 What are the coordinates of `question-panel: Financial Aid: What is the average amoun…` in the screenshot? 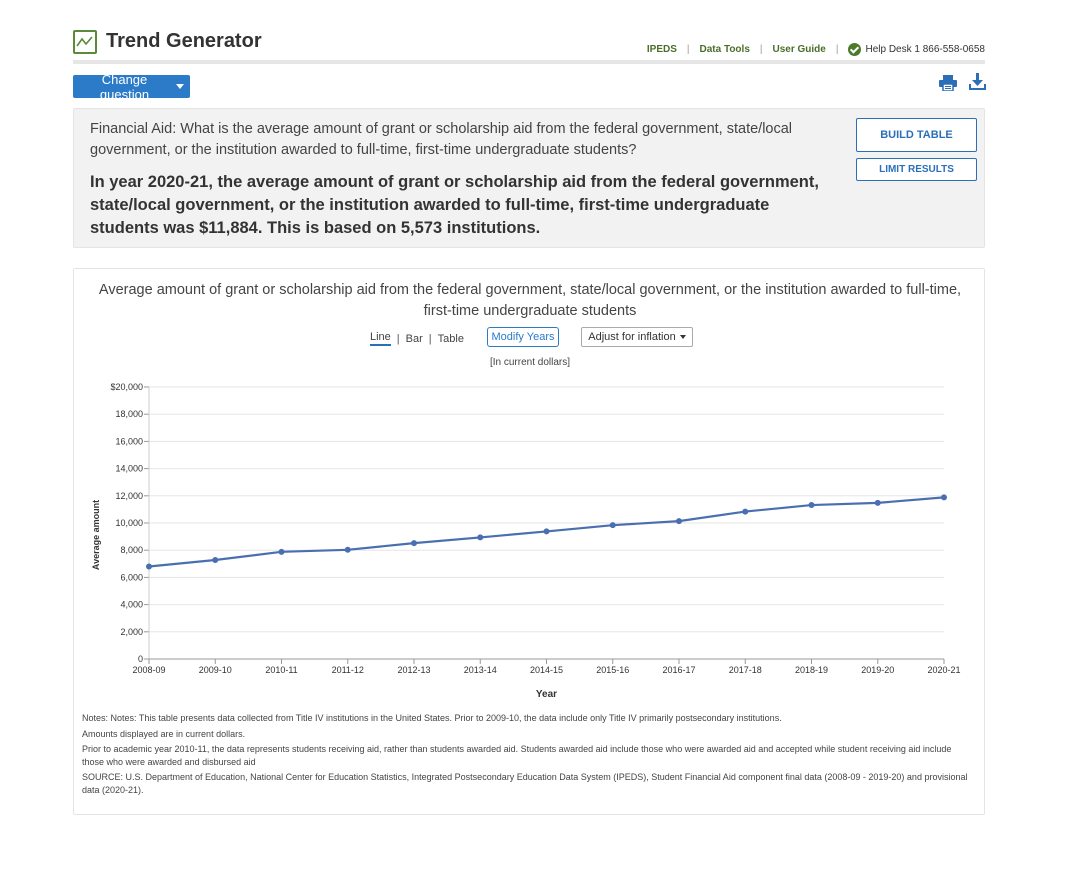 It's located at (529, 178).